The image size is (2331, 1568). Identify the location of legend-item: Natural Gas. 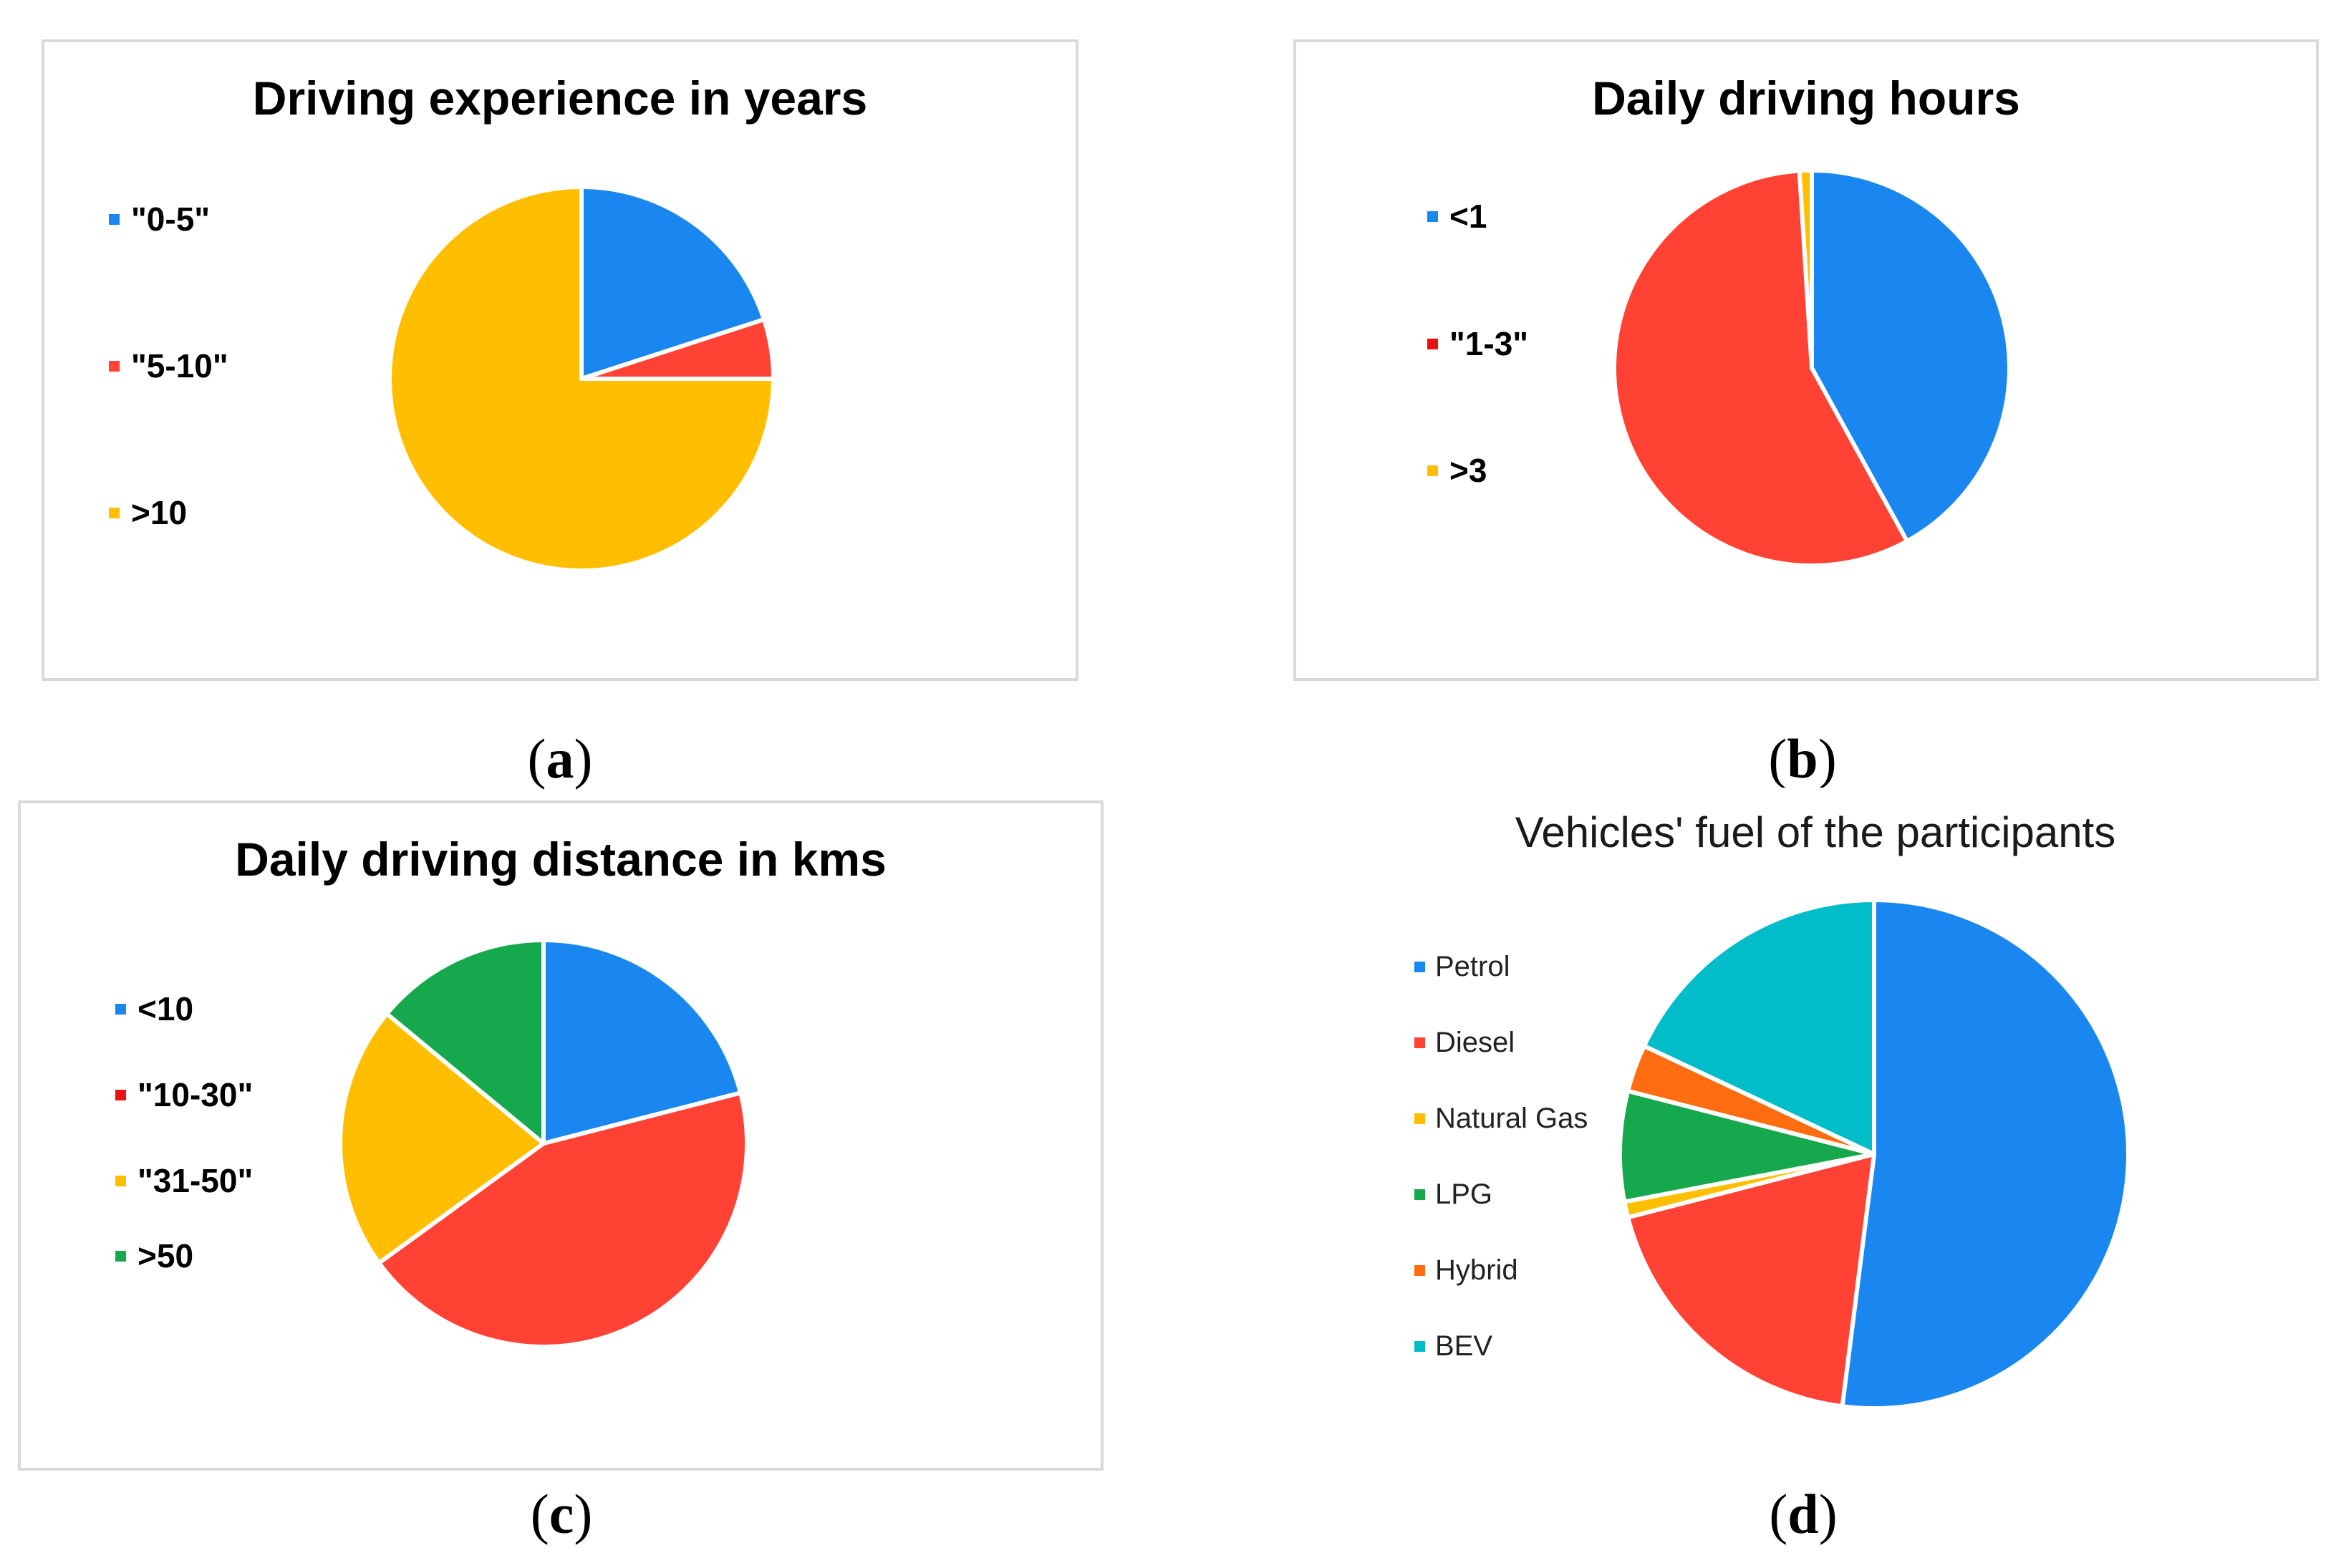
(1501, 1119).